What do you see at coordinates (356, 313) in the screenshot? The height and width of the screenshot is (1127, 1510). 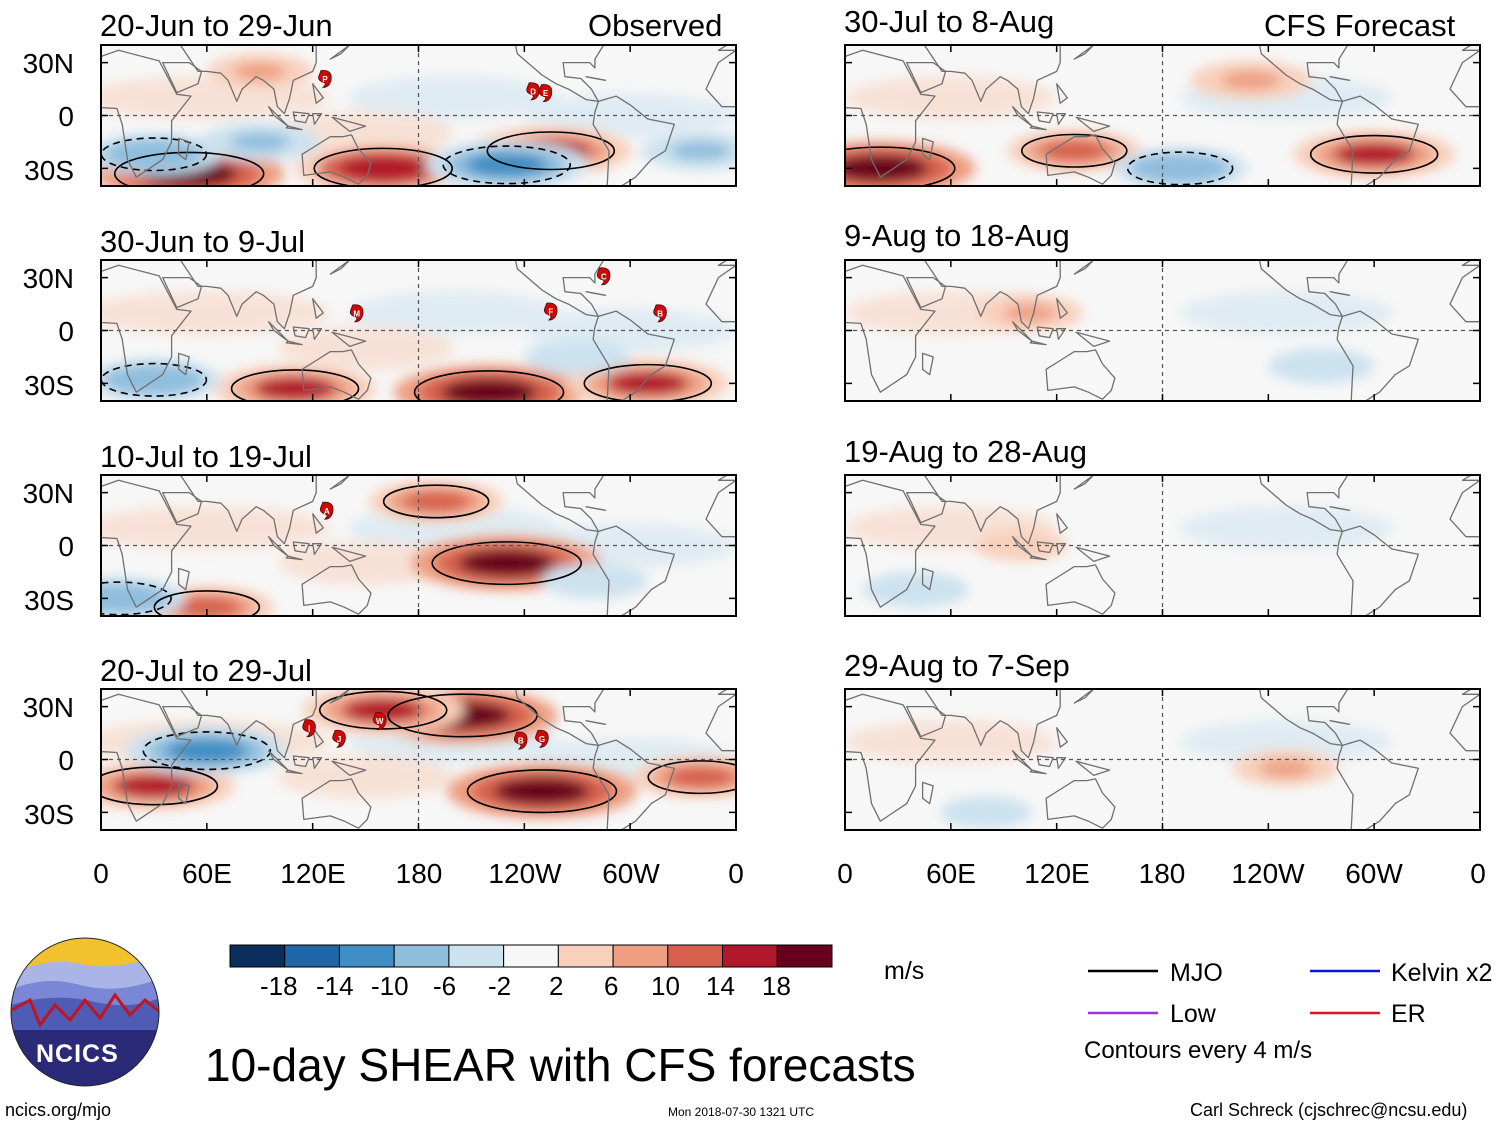 I see `svg-text: M` at bounding box center [356, 313].